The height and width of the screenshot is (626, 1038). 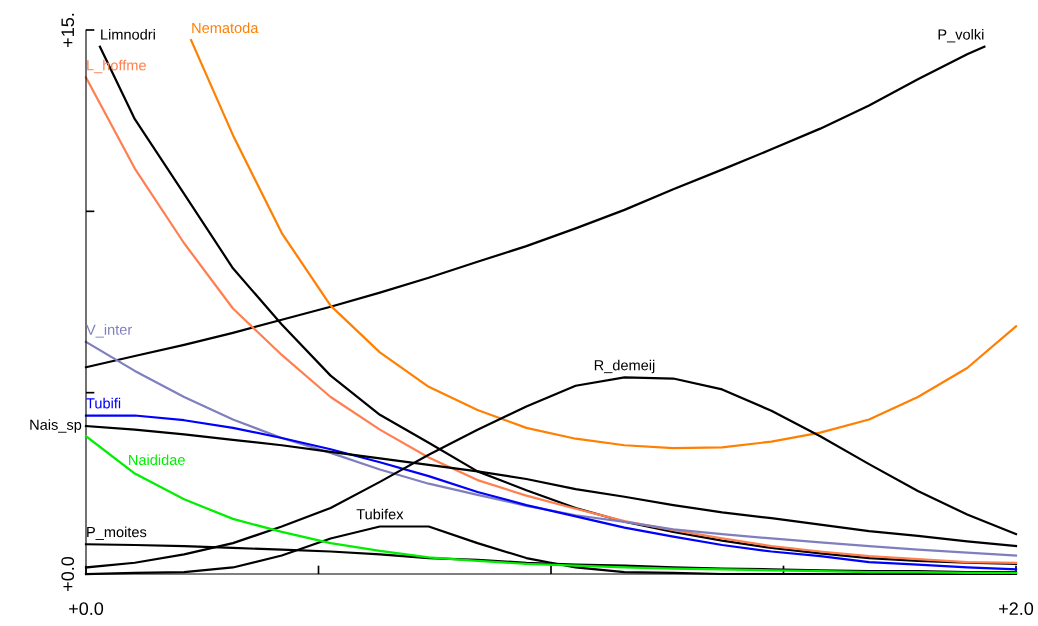 I want to click on series-label: P_volki, so click(x=961, y=35).